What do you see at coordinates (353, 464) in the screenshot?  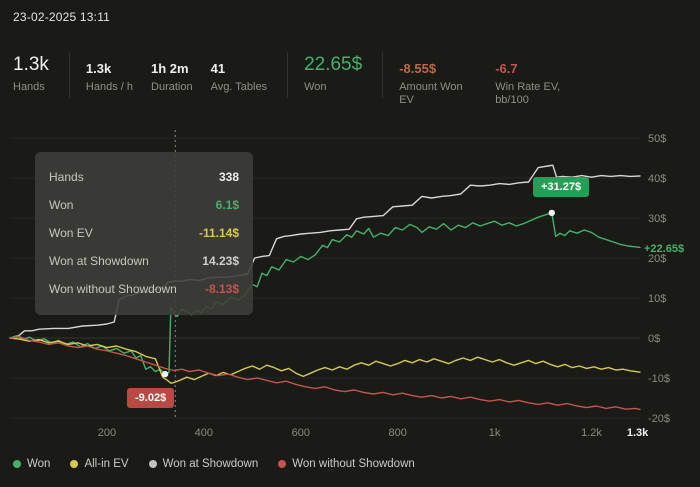 I see `legend-won-without-showdown-label: Won without Showdown` at bounding box center [353, 464].